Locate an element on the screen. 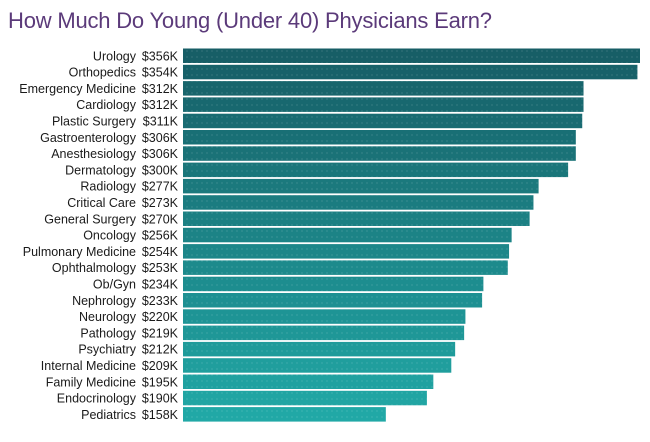  value-label-plastic-surgery: $311K is located at coordinates (161, 121).